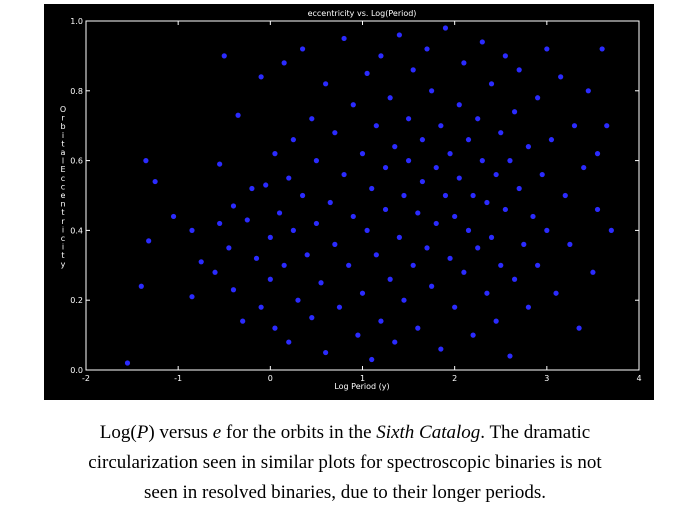  Describe the element at coordinates (361, 386) in the screenshot. I see `x-axis-title: Log Period (y)` at that location.